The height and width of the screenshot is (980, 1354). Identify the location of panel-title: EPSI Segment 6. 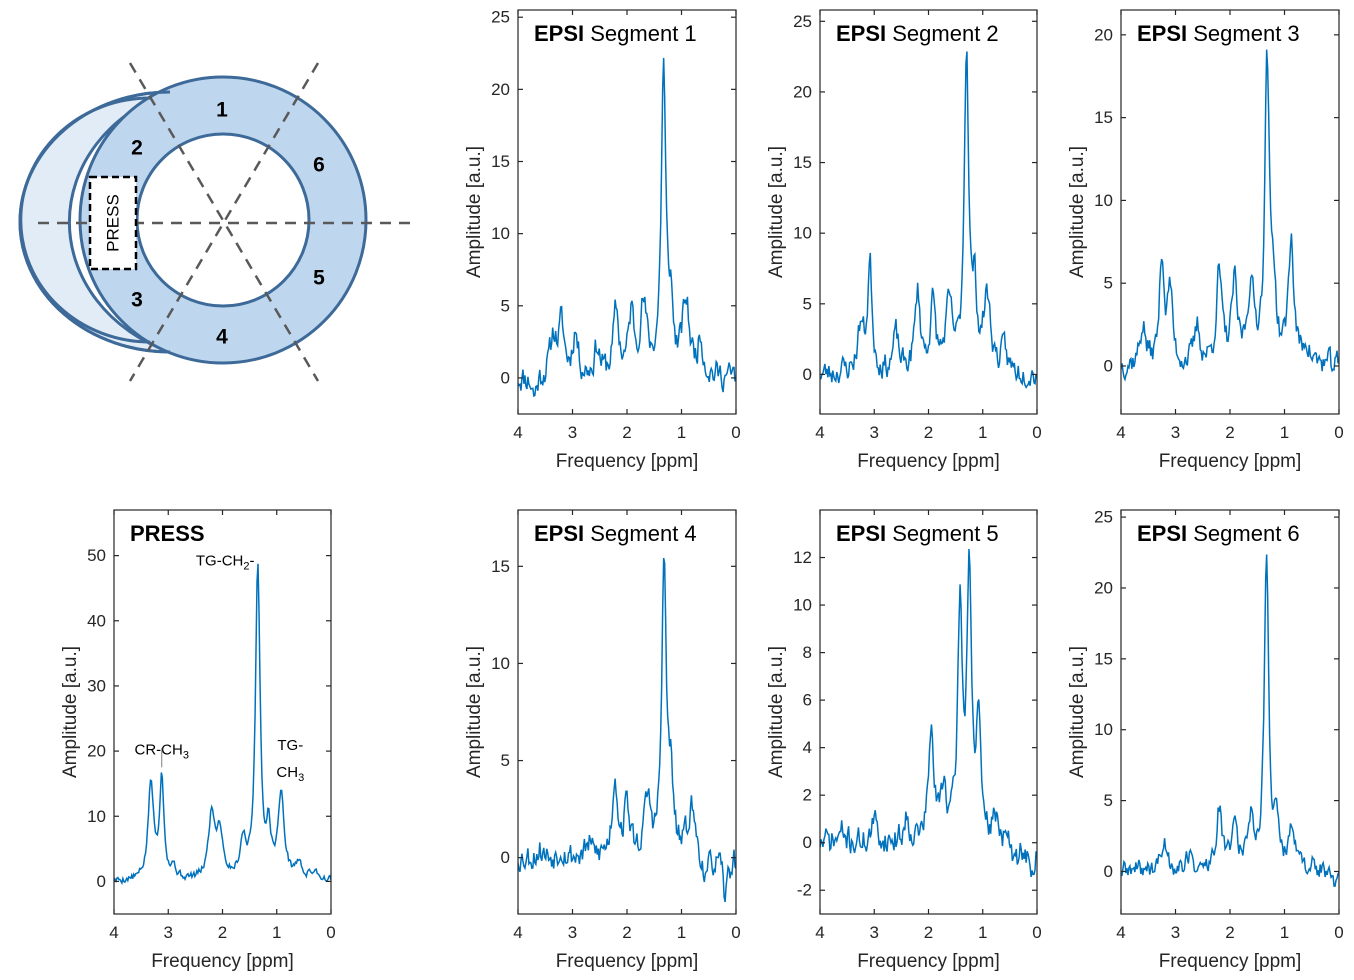
(1218, 533).